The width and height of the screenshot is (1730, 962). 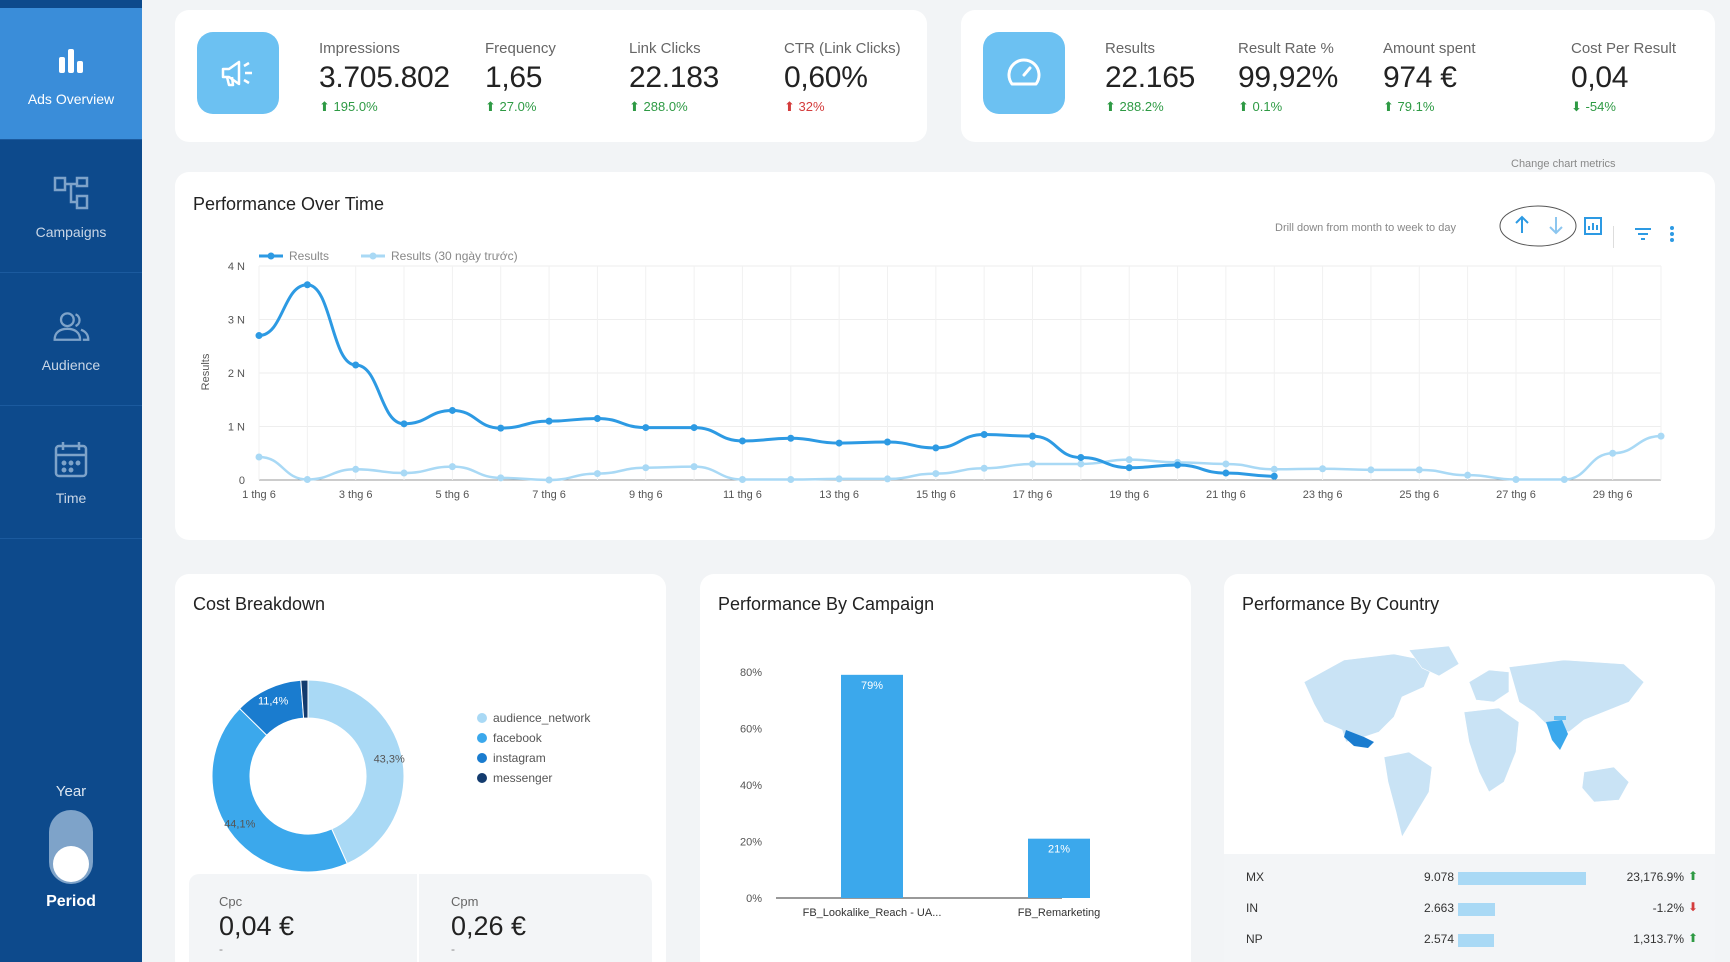 What do you see at coordinates (454, 256) in the screenshot?
I see `legend-label: Results (30 ngày trước)` at bounding box center [454, 256].